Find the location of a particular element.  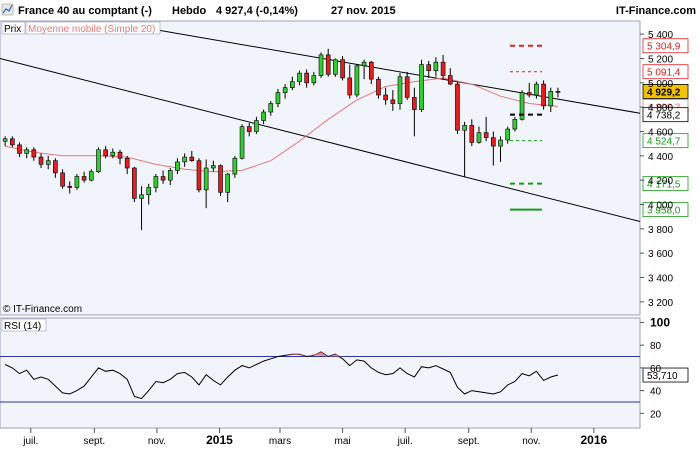

watermark: © IT-Finance.com is located at coordinates (42, 309).